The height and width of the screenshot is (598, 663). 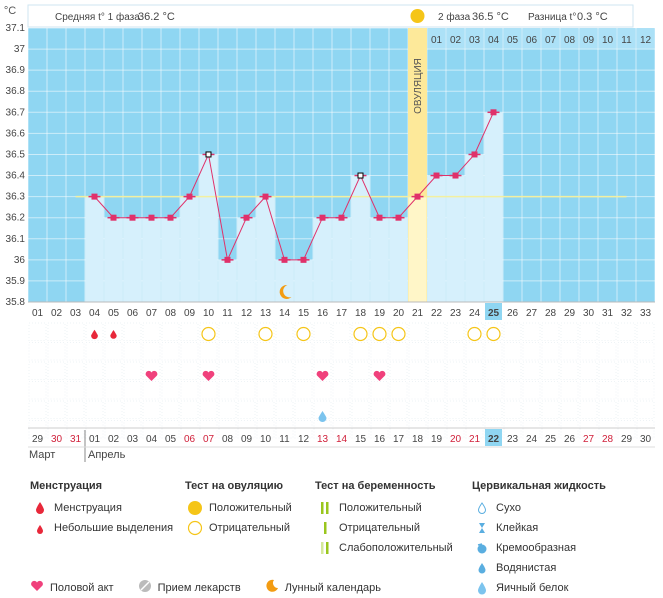 I want to click on phase2-day-label: 11, so click(x=626, y=40).